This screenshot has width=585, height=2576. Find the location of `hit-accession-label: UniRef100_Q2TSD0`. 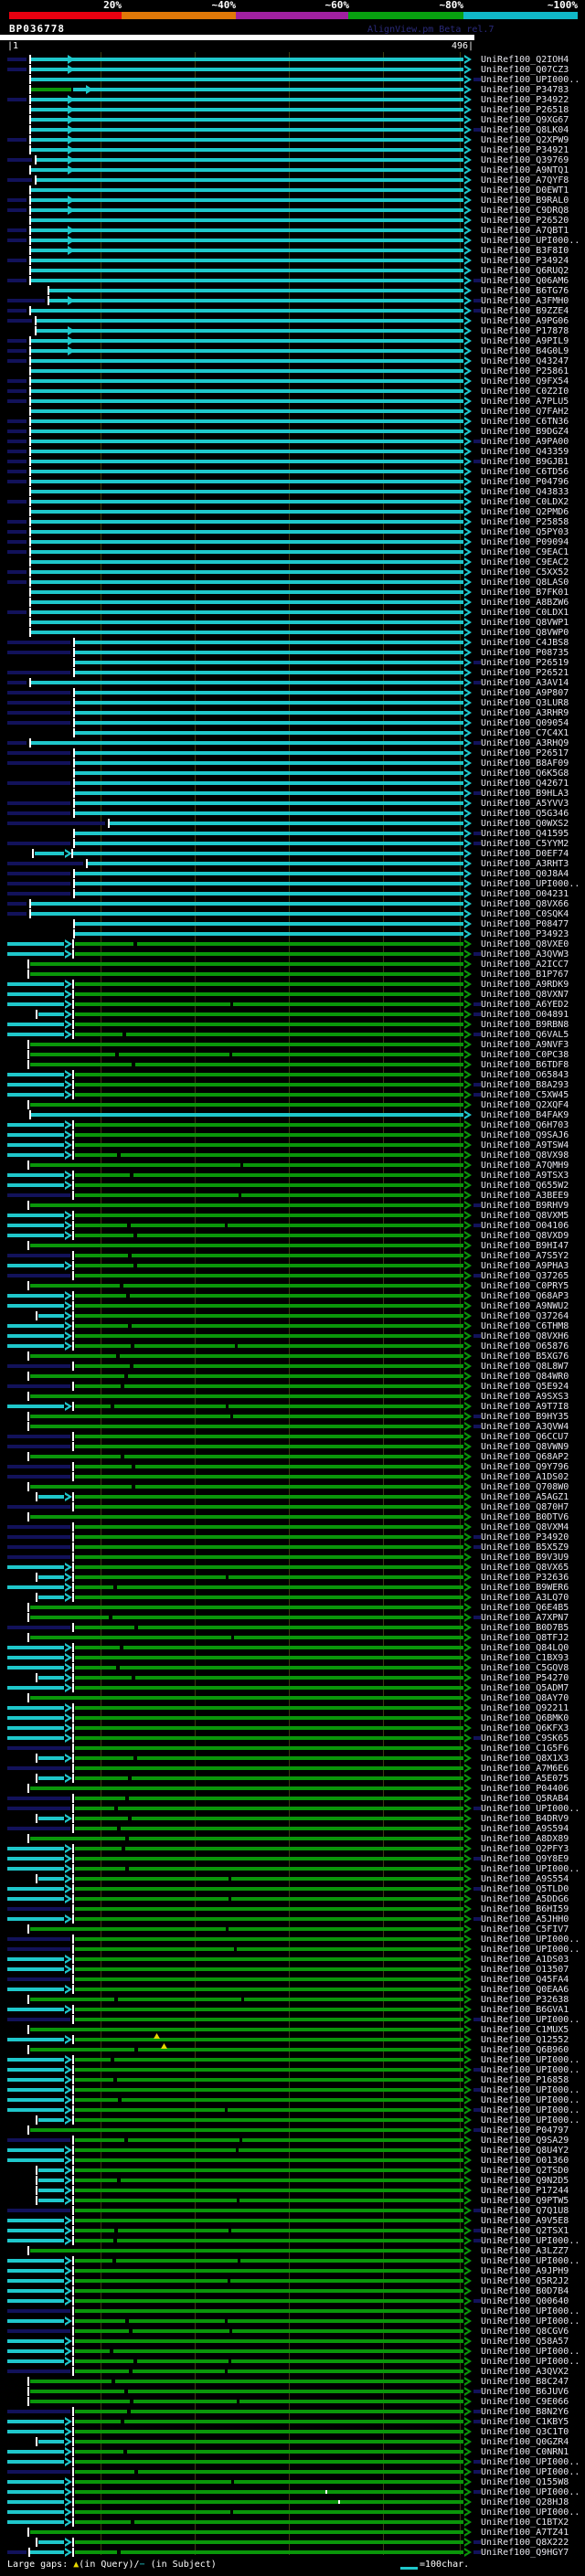

hit-accession-label: UniRef100_Q2TSD0 is located at coordinates (525, 2171).